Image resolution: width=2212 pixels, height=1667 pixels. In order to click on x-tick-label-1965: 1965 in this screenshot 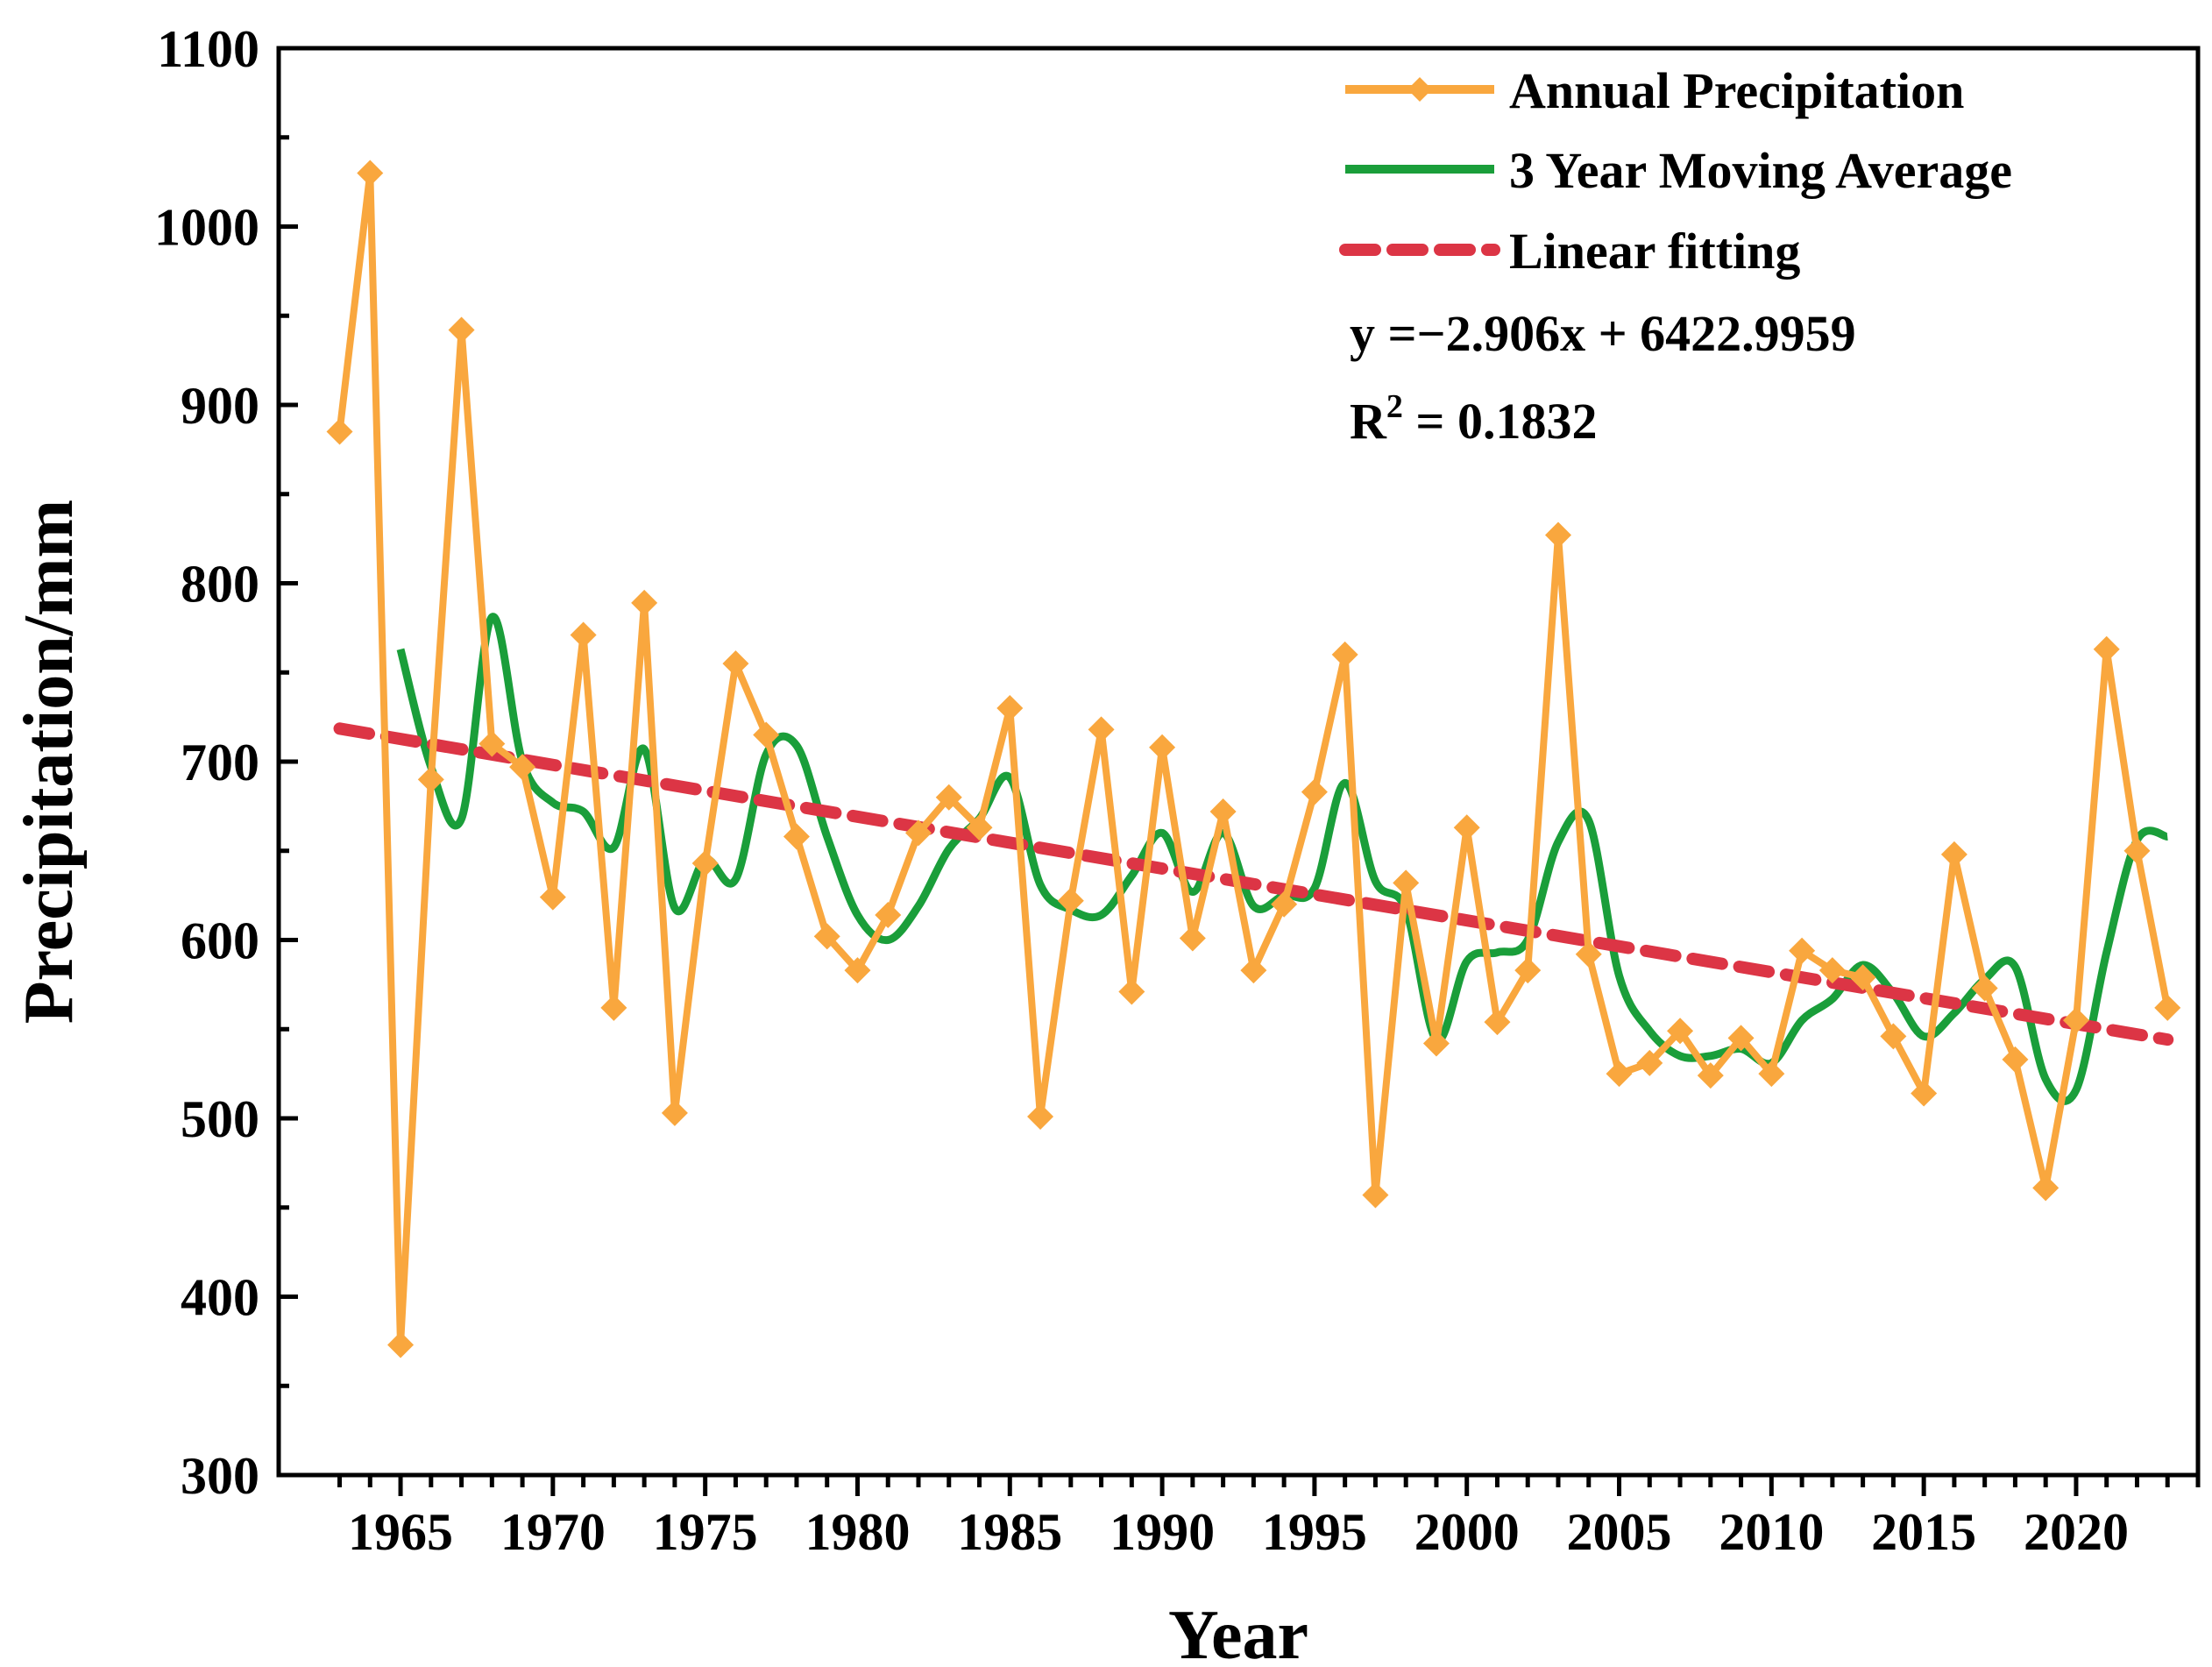, I will do `click(400, 1532)`.